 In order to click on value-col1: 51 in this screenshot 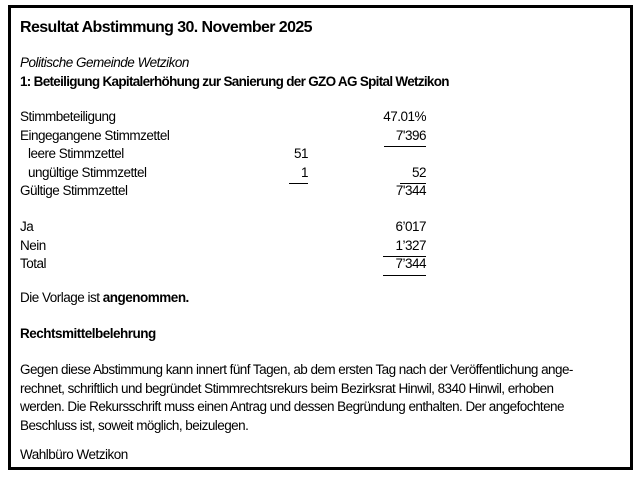, I will do `click(301, 153)`.